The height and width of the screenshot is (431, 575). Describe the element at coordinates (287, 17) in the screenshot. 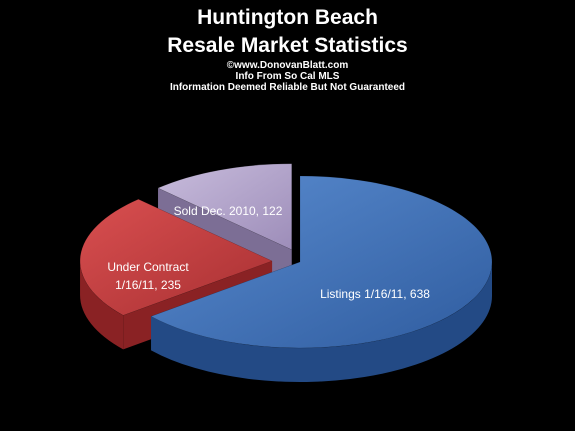

I see `chart-title-line1: Huntington Beach` at that location.